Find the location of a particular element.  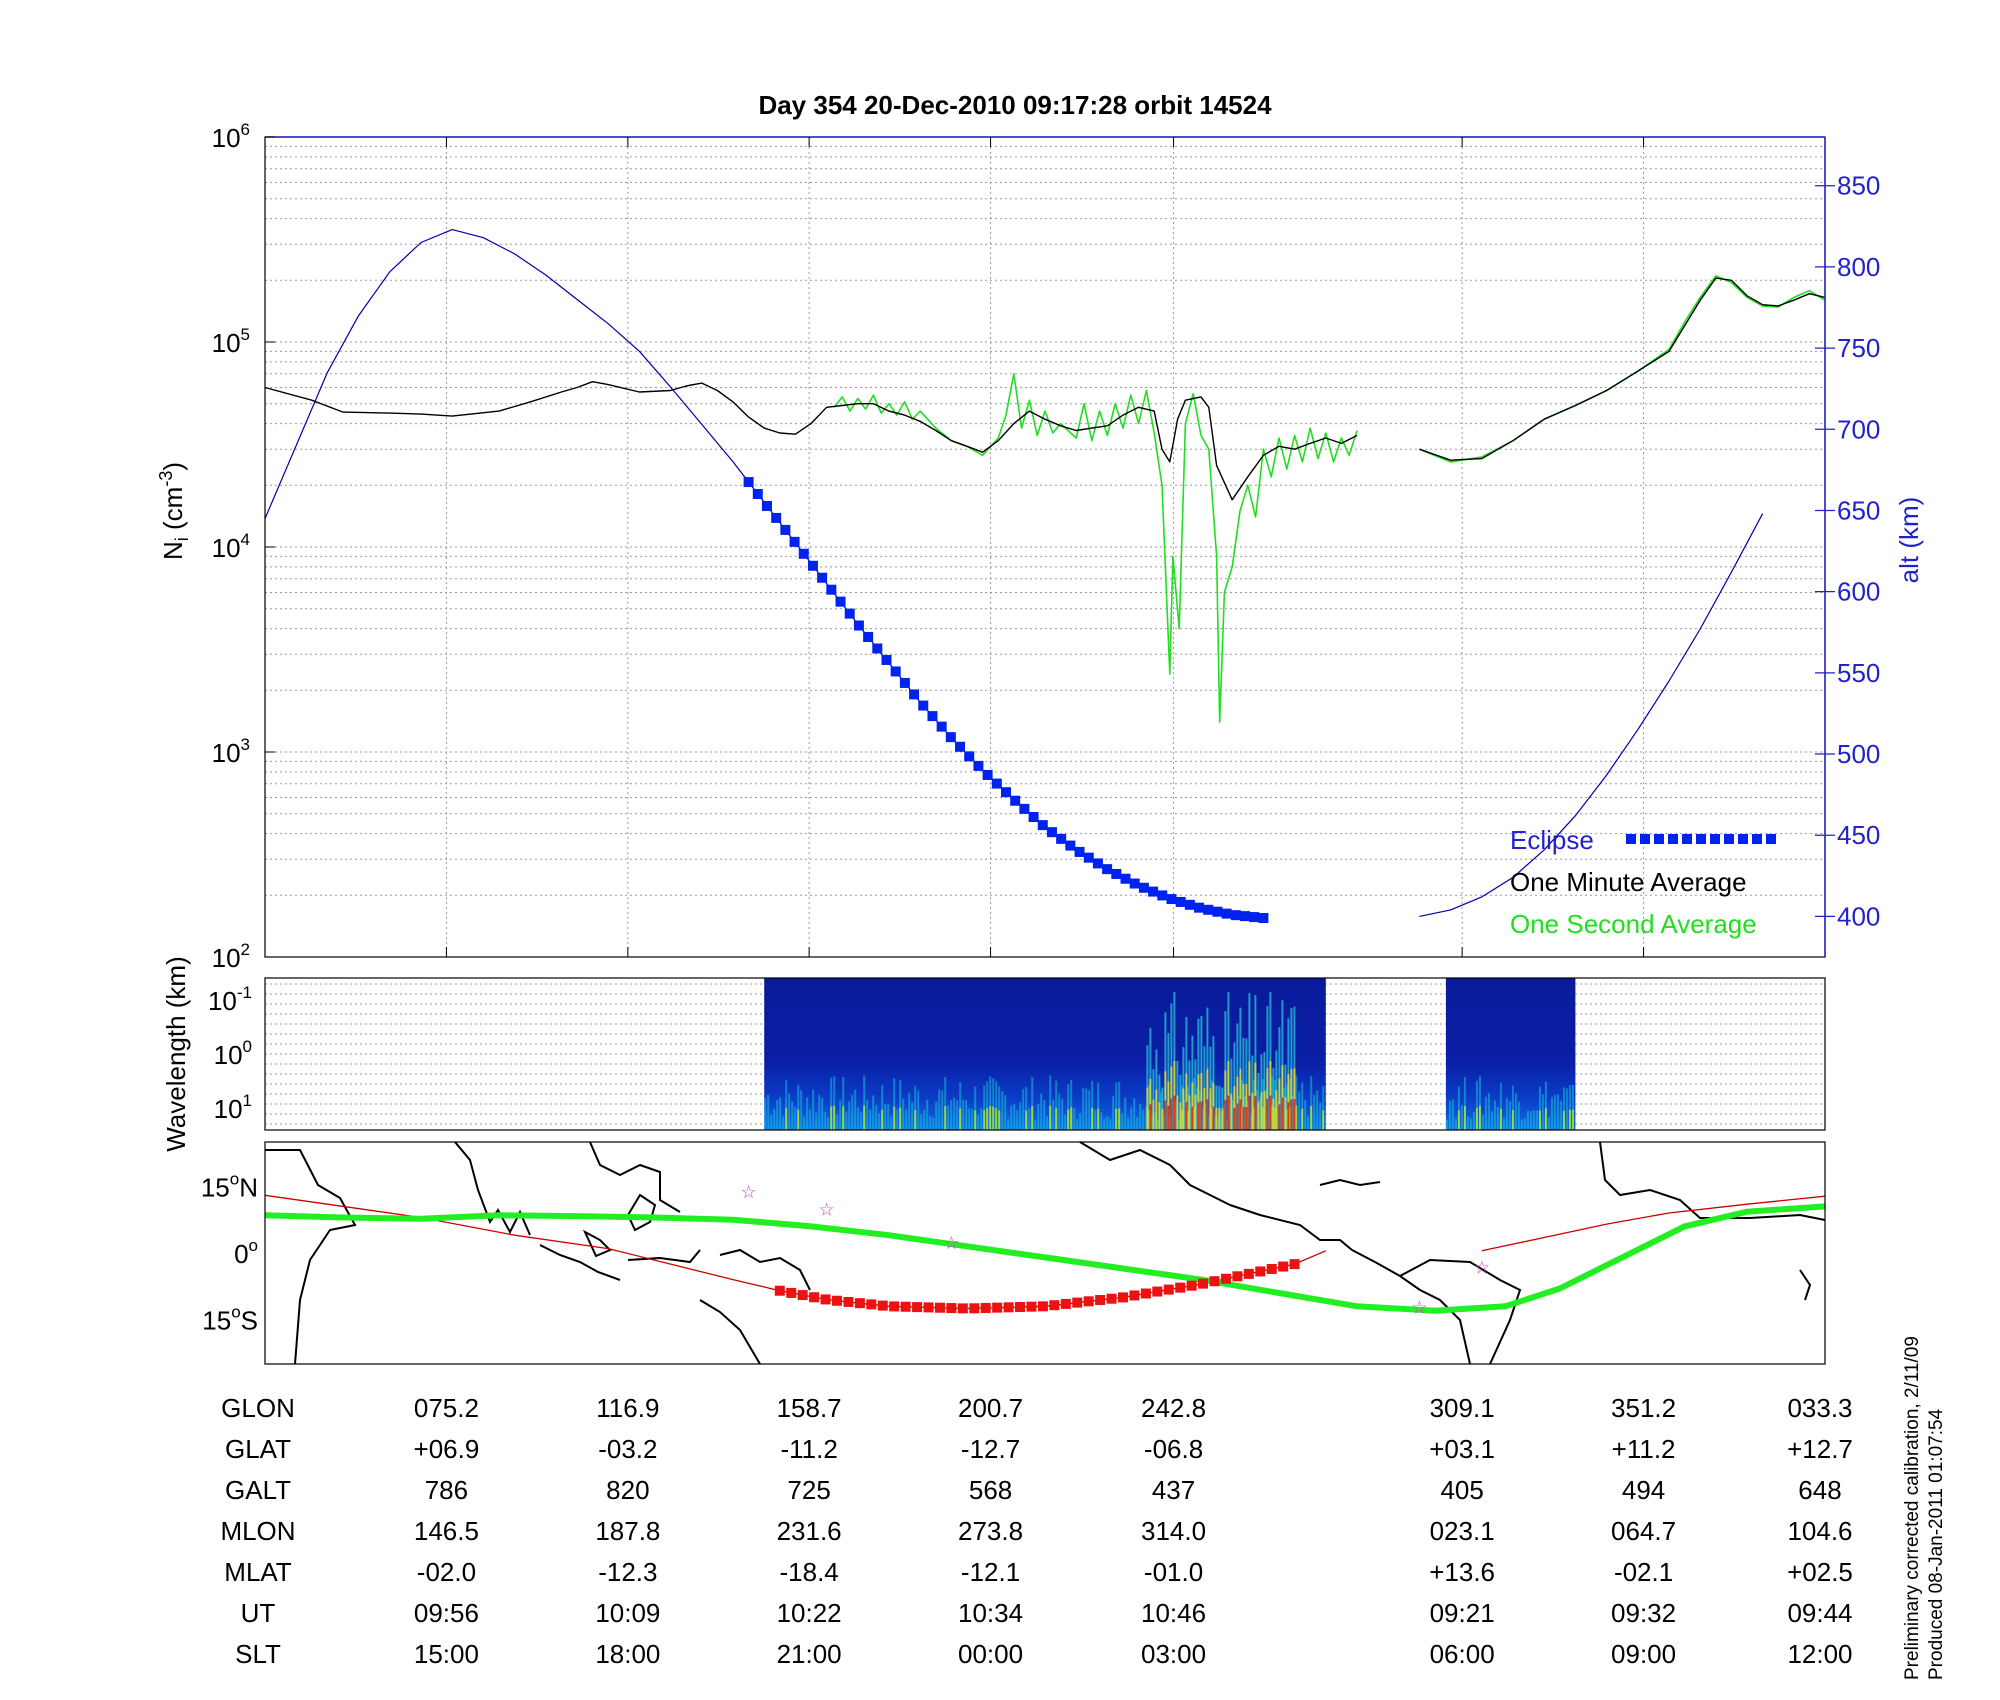

eclipse-marker-series is located at coordinates (1006, 700).